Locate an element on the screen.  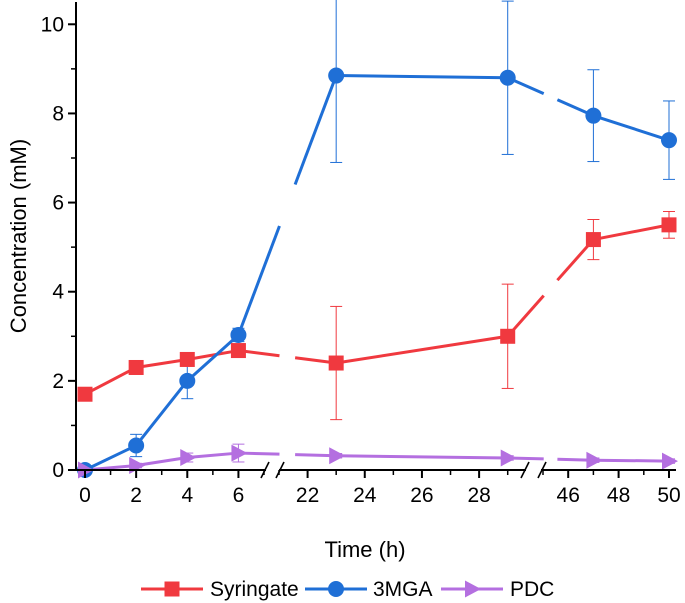
y-axis-title: Concentration (mM) is located at coordinates (18, 236).